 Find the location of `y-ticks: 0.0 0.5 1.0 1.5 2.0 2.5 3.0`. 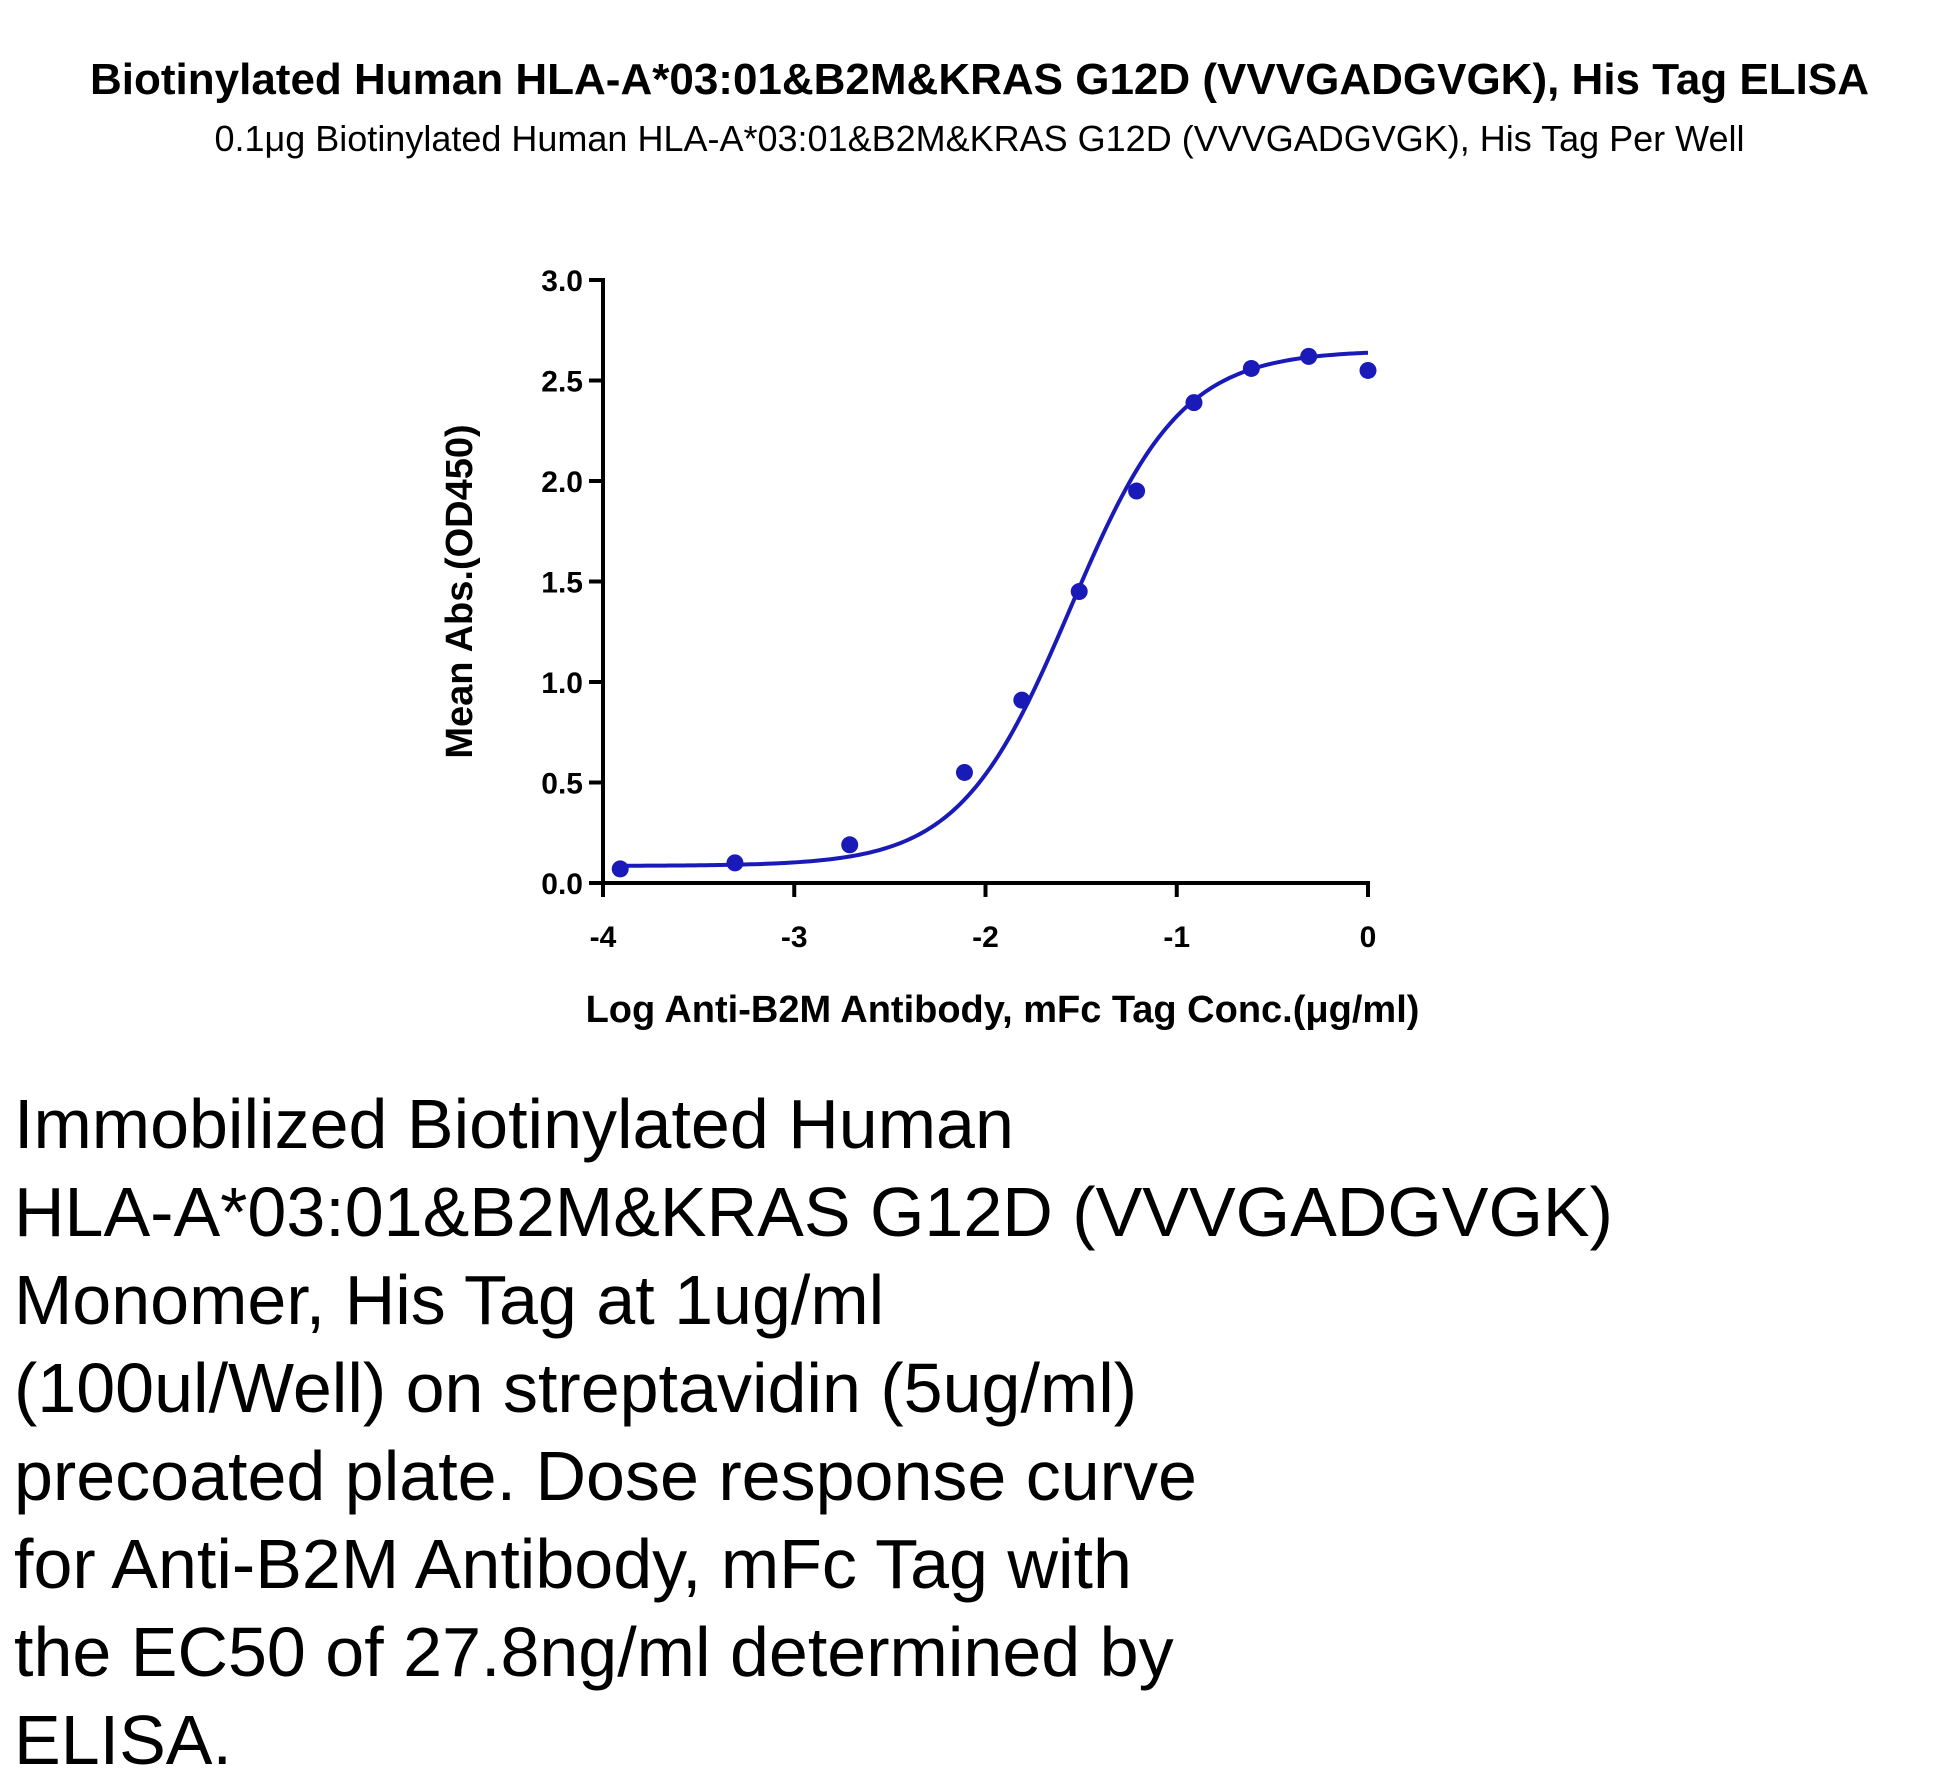

y-ticks: 0.0 0.5 1.0 1.5 2.0 2.5 3.0 is located at coordinates (572, 583).